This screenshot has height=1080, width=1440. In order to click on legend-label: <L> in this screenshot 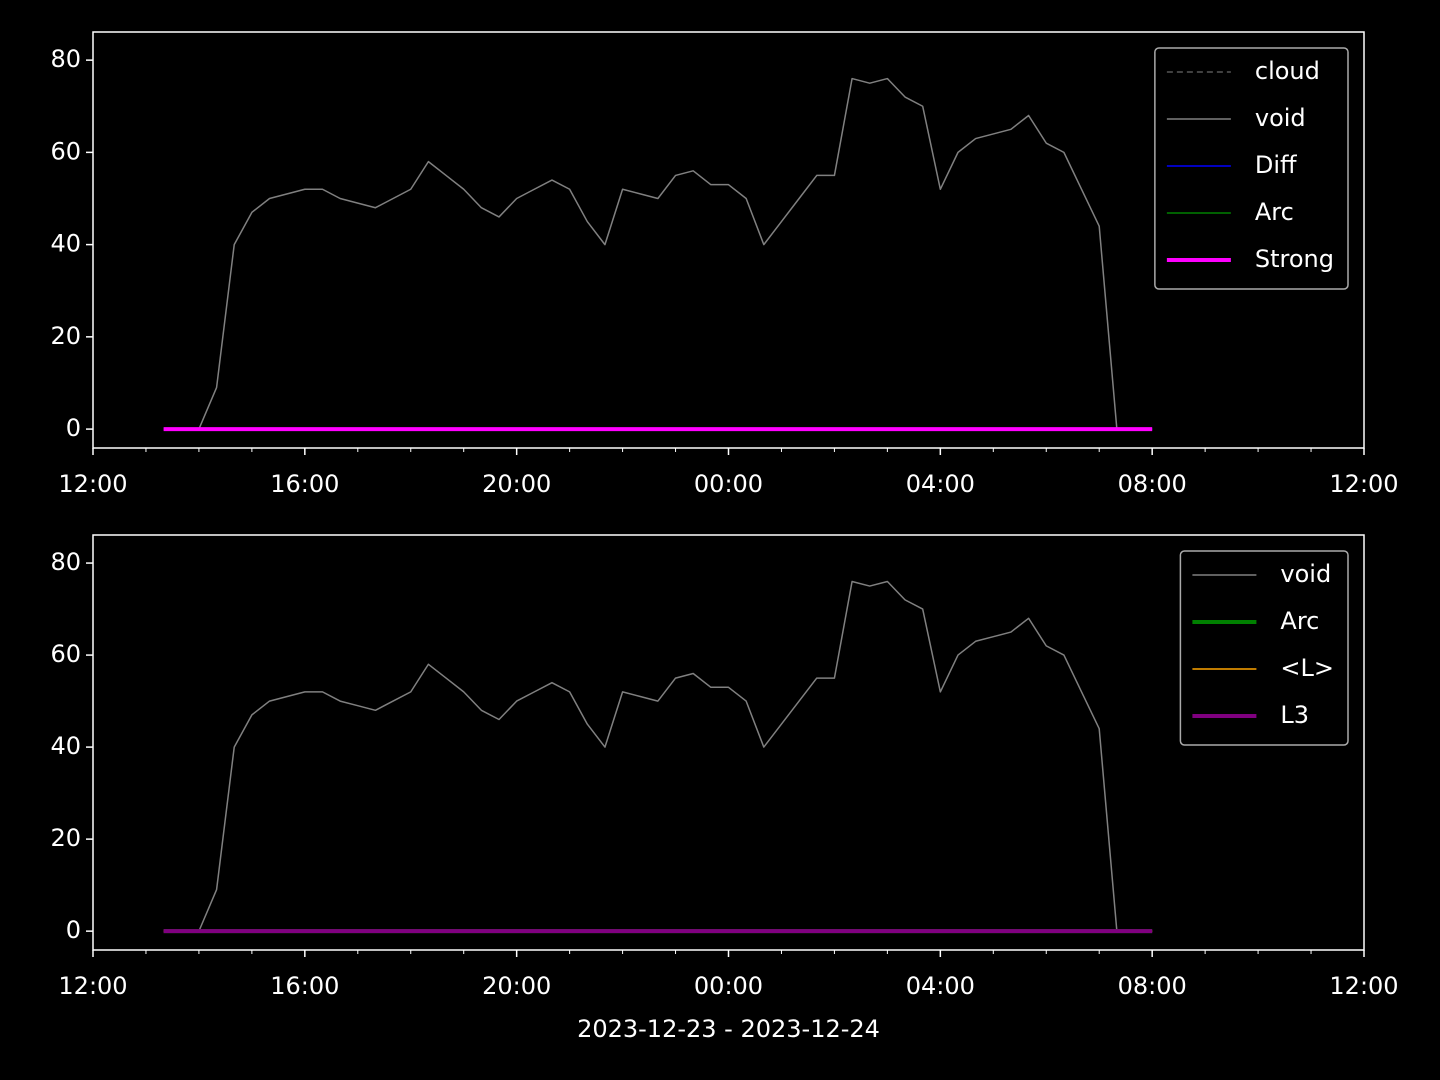, I will do `click(1307, 668)`.